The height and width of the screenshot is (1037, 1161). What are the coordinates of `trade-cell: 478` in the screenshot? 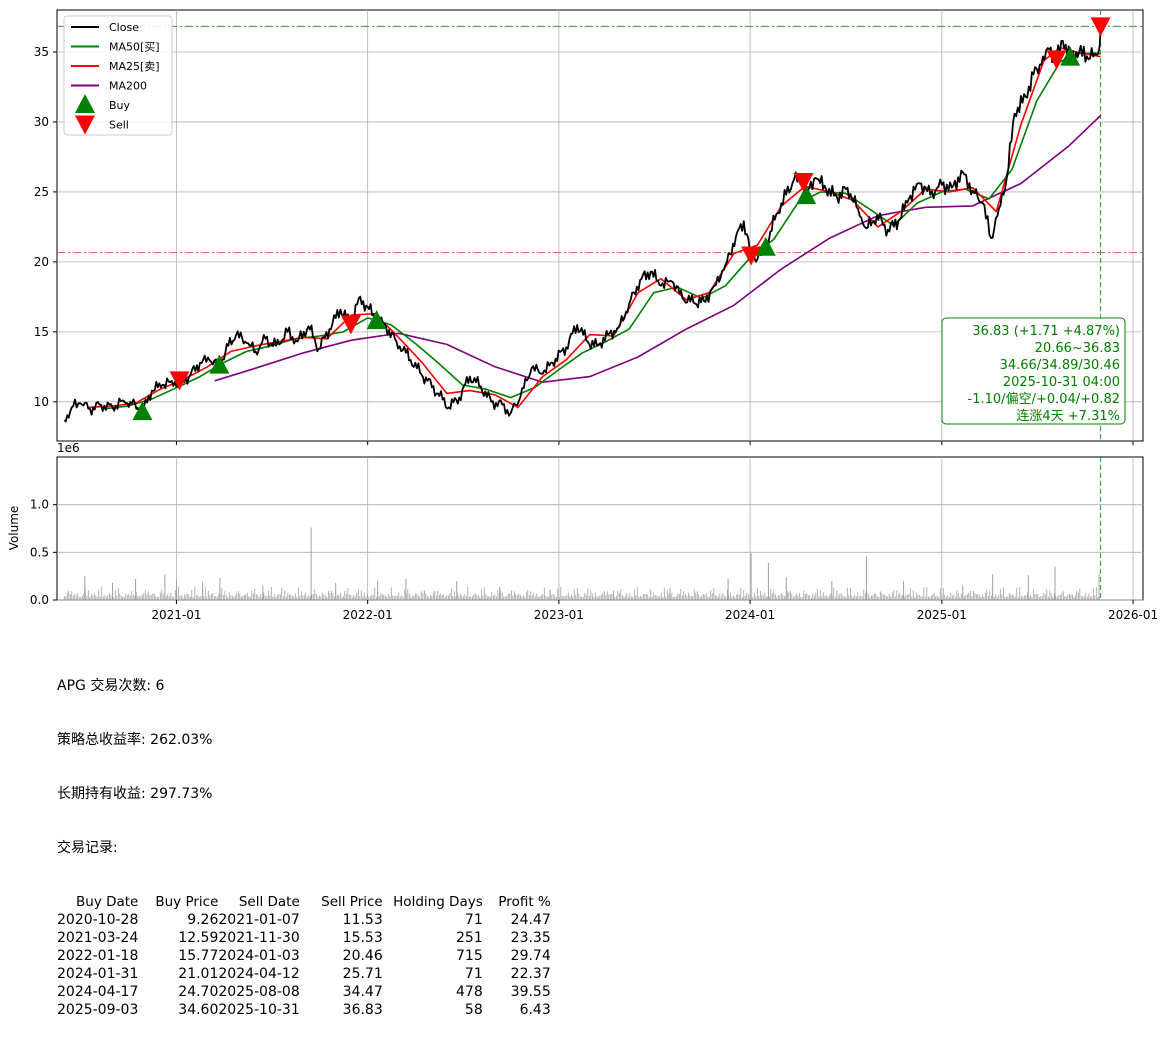 It's located at (469, 992).